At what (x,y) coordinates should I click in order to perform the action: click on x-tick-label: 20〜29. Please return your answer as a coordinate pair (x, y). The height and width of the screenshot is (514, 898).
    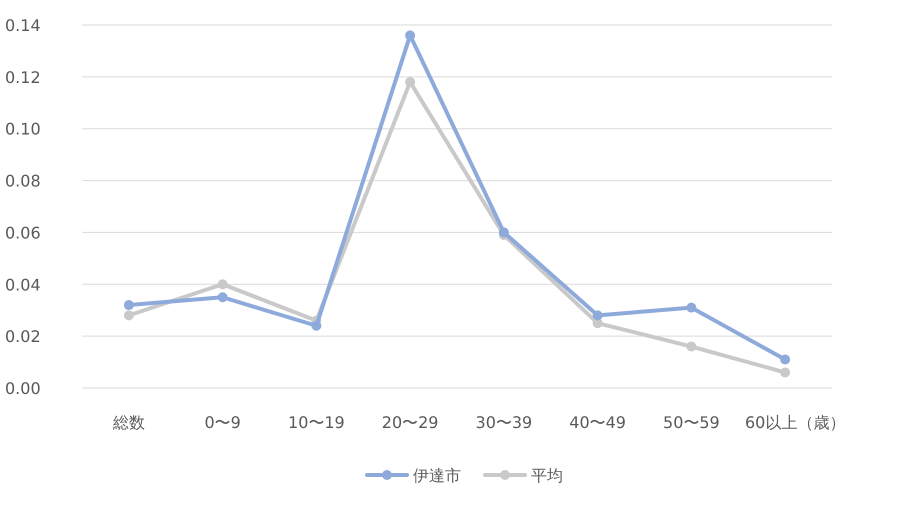
    Looking at the image, I should click on (410, 422).